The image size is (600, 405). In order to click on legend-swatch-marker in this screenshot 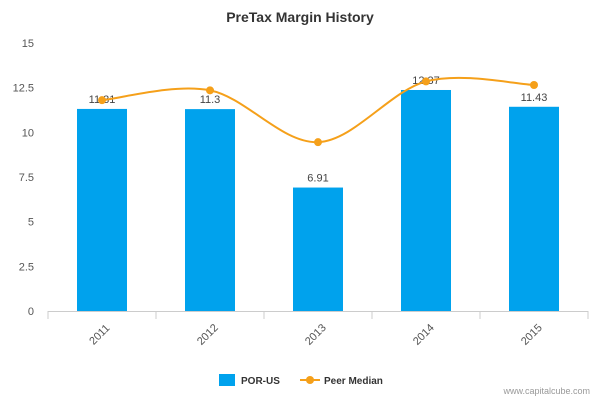, I will do `click(310, 380)`.